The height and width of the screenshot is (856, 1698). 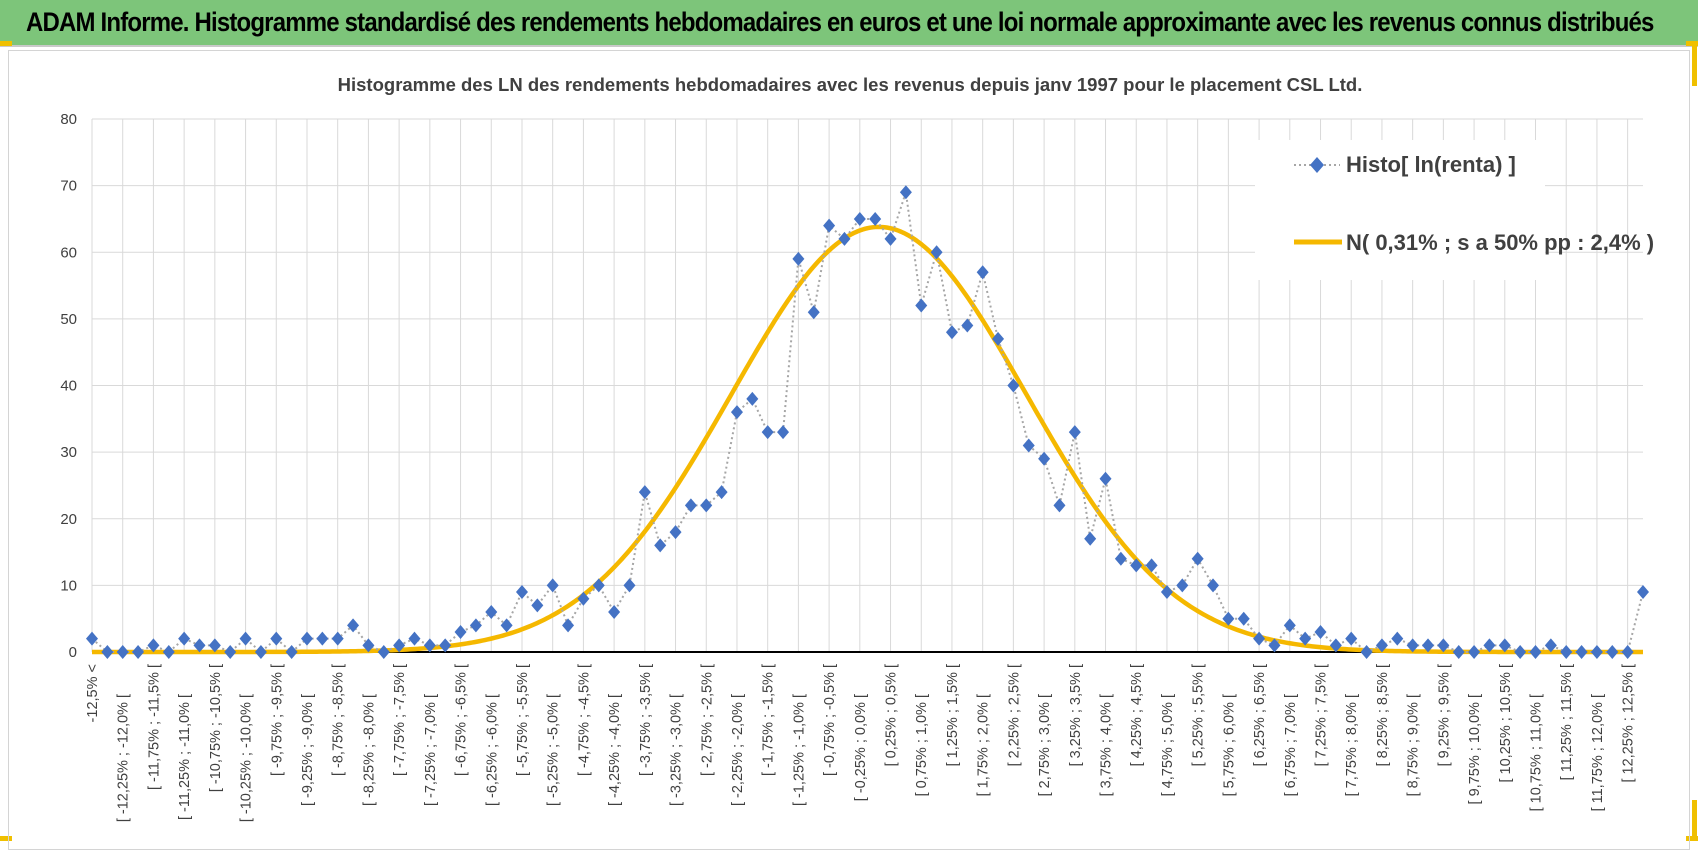 I want to click on y-tick-label: 80, so click(x=68, y=119).